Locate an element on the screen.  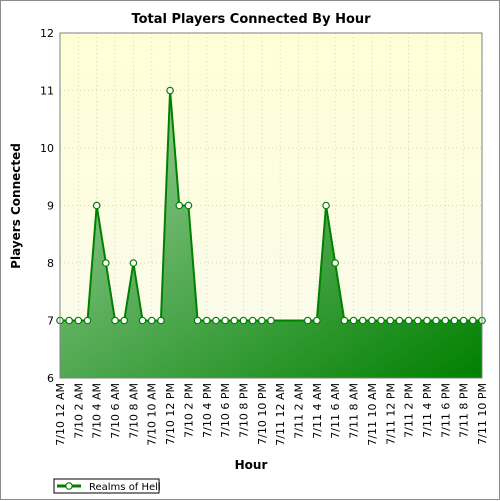
x-tick-label: 7/11 10 AM is located at coordinates (372, 414).